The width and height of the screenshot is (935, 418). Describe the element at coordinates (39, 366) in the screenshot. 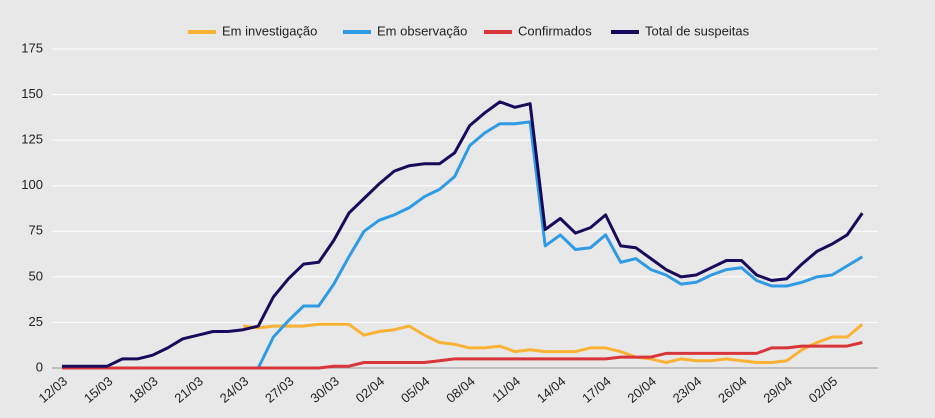

I see `y-tick-label: 0` at that location.